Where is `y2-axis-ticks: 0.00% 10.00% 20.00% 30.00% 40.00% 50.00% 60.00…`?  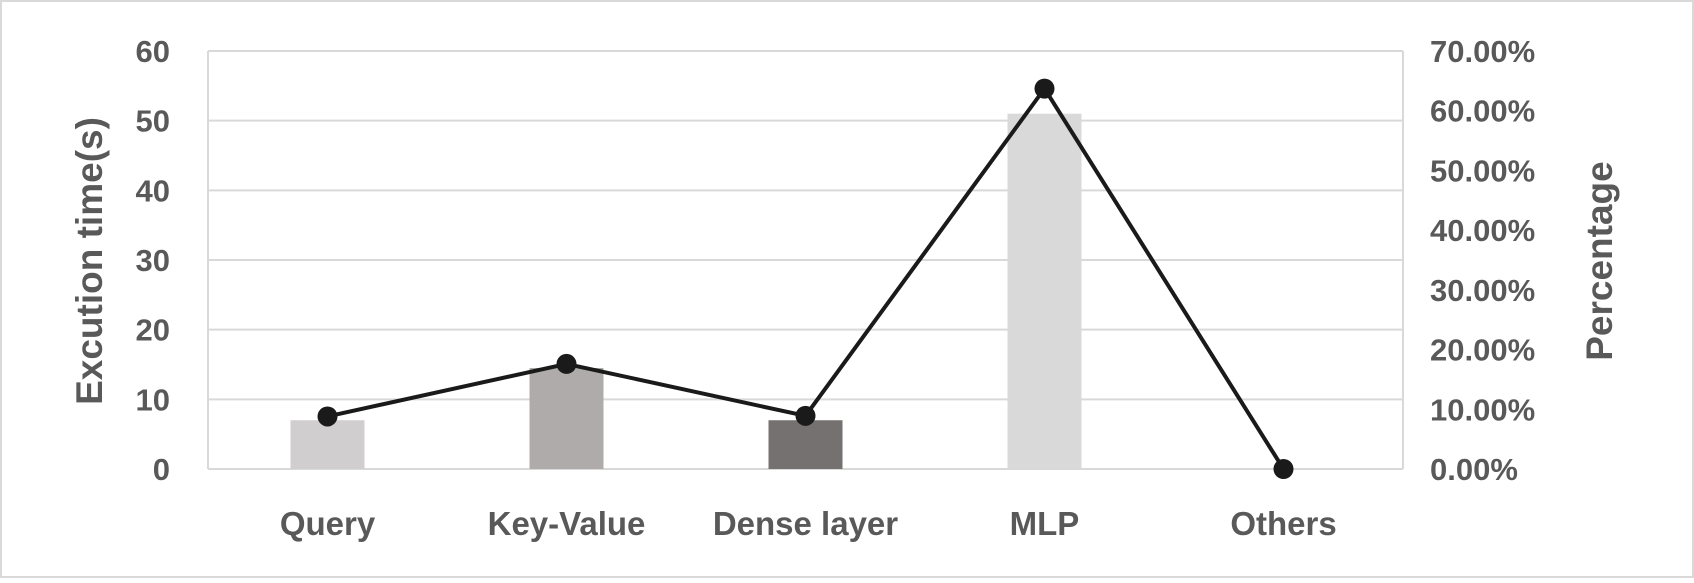 y2-axis-ticks: 0.00% 10.00% 20.00% 30.00% 40.00% 50.00% 60.00… is located at coordinates (1482, 260).